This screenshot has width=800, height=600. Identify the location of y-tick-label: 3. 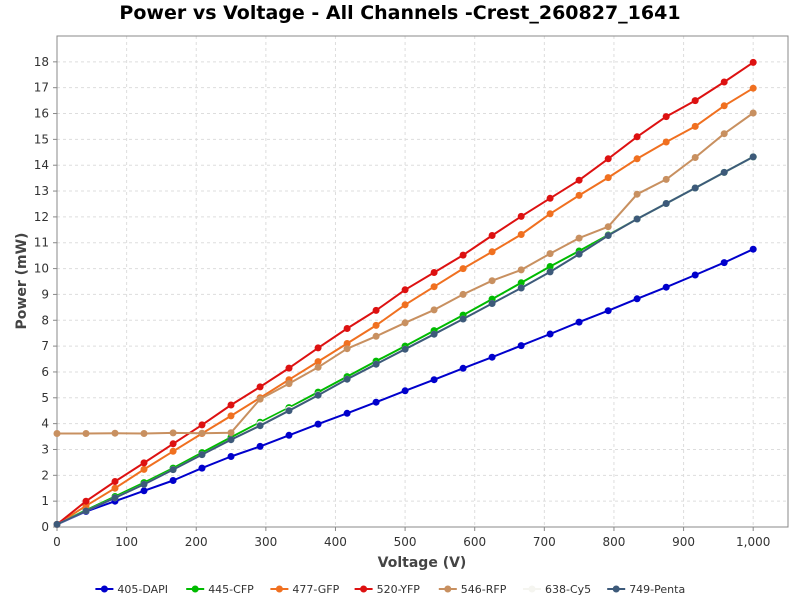
(45, 449).